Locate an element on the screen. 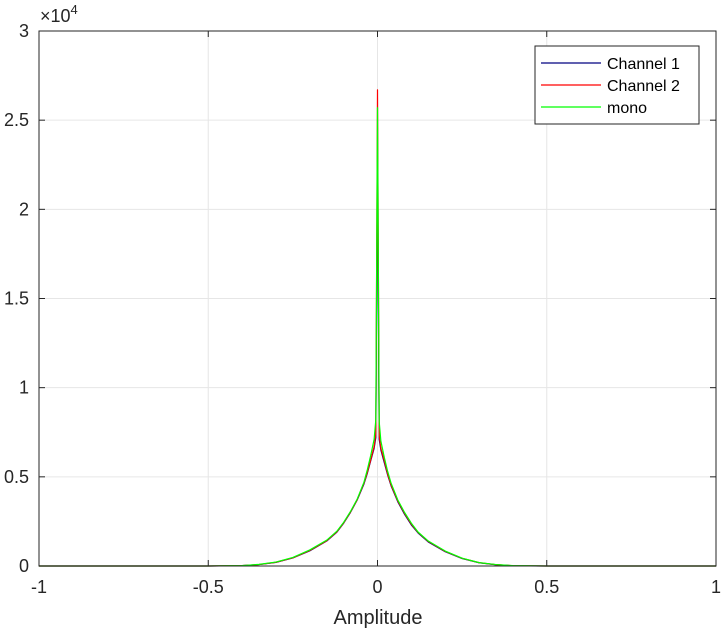  x-tick-labels: -1 -0.5 0 0.5 1 is located at coordinates (376, 587).